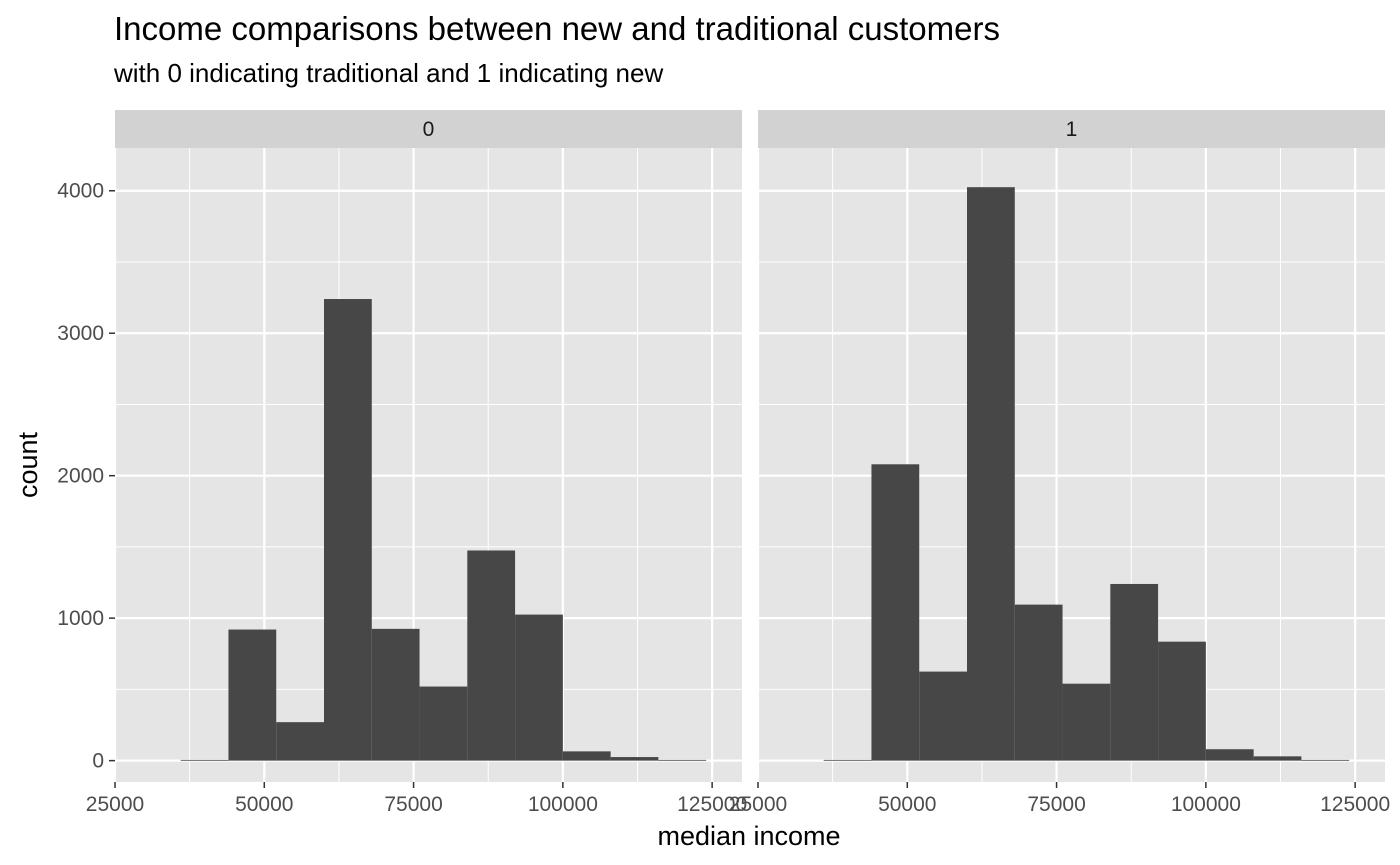  I want to click on y-tick-label: 2000, so click(80, 476).